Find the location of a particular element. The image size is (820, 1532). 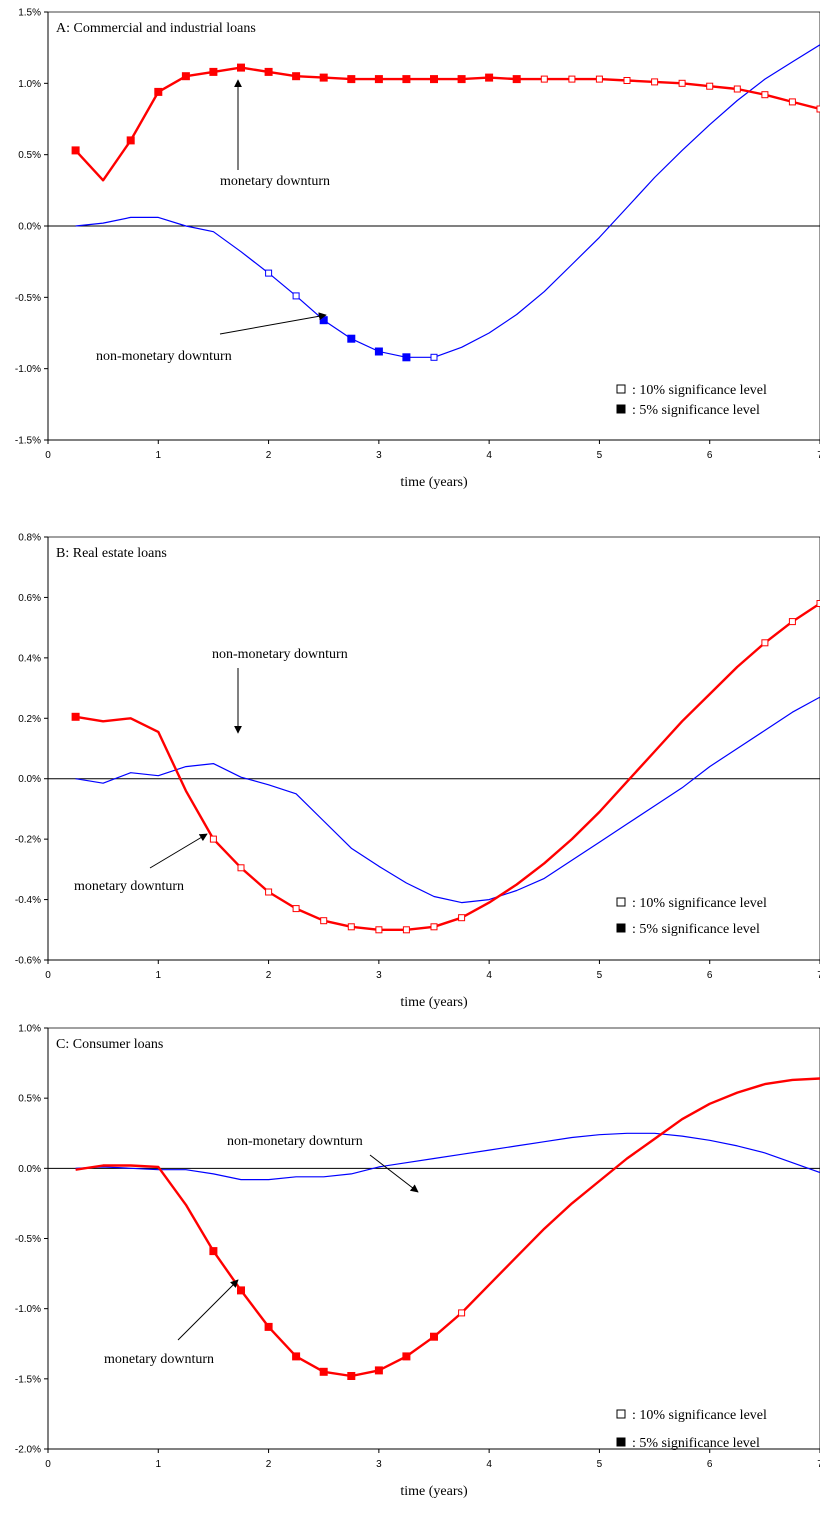

legend-label-5pct: : 5% significance level is located at coordinates (696, 1443).